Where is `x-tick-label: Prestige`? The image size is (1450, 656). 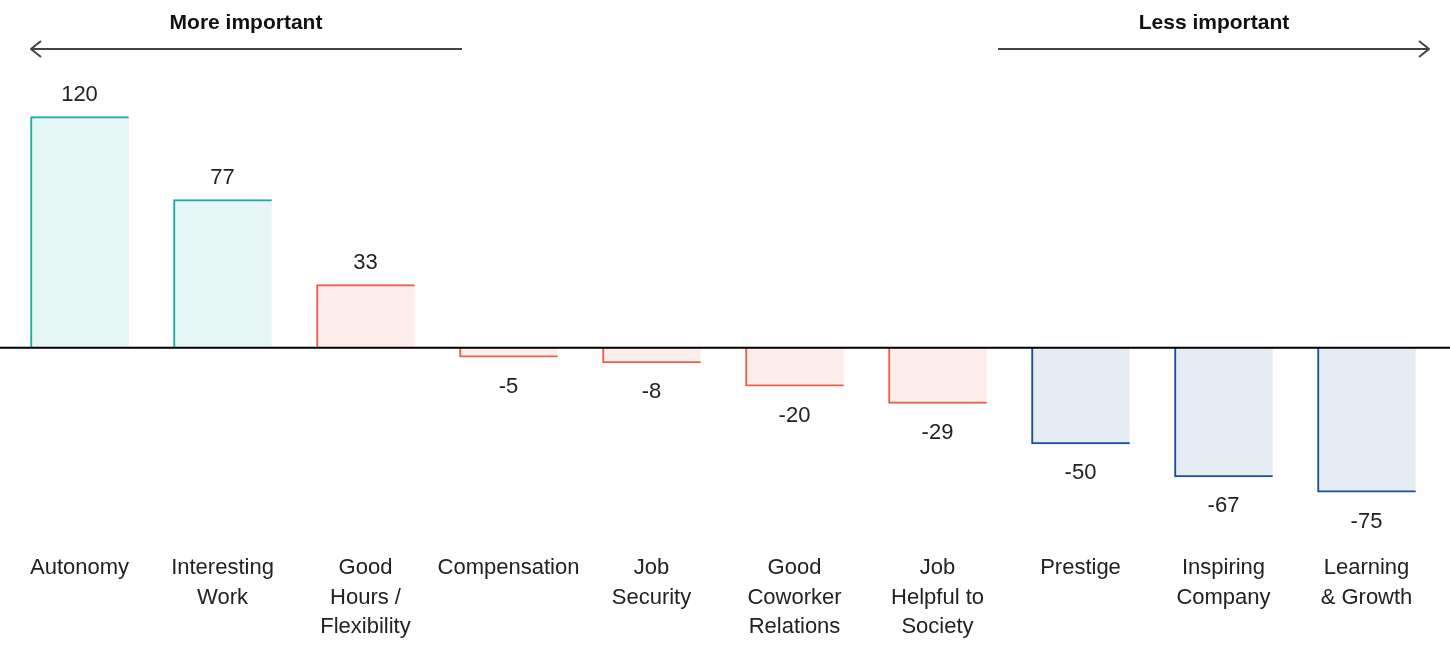 x-tick-label: Prestige is located at coordinates (1080, 566).